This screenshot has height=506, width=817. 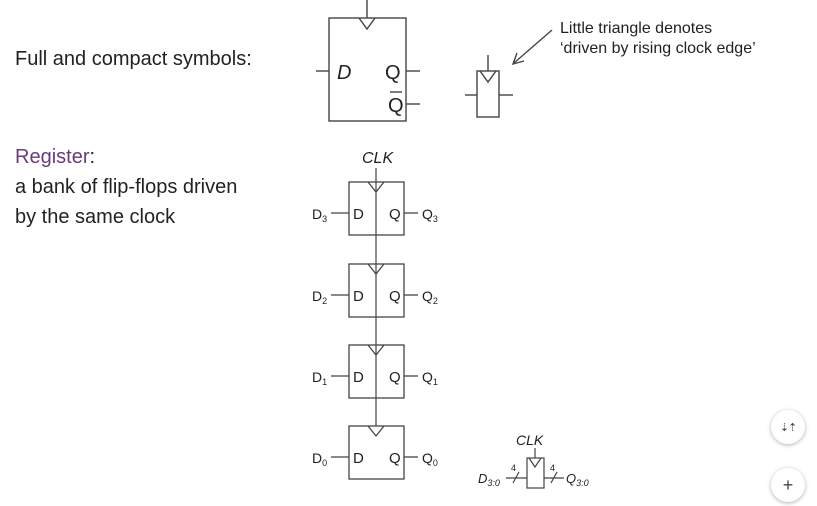 What do you see at coordinates (92, 157) in the screenshot?
I see `register-title-colon: :` at bounding box center [92, 157].